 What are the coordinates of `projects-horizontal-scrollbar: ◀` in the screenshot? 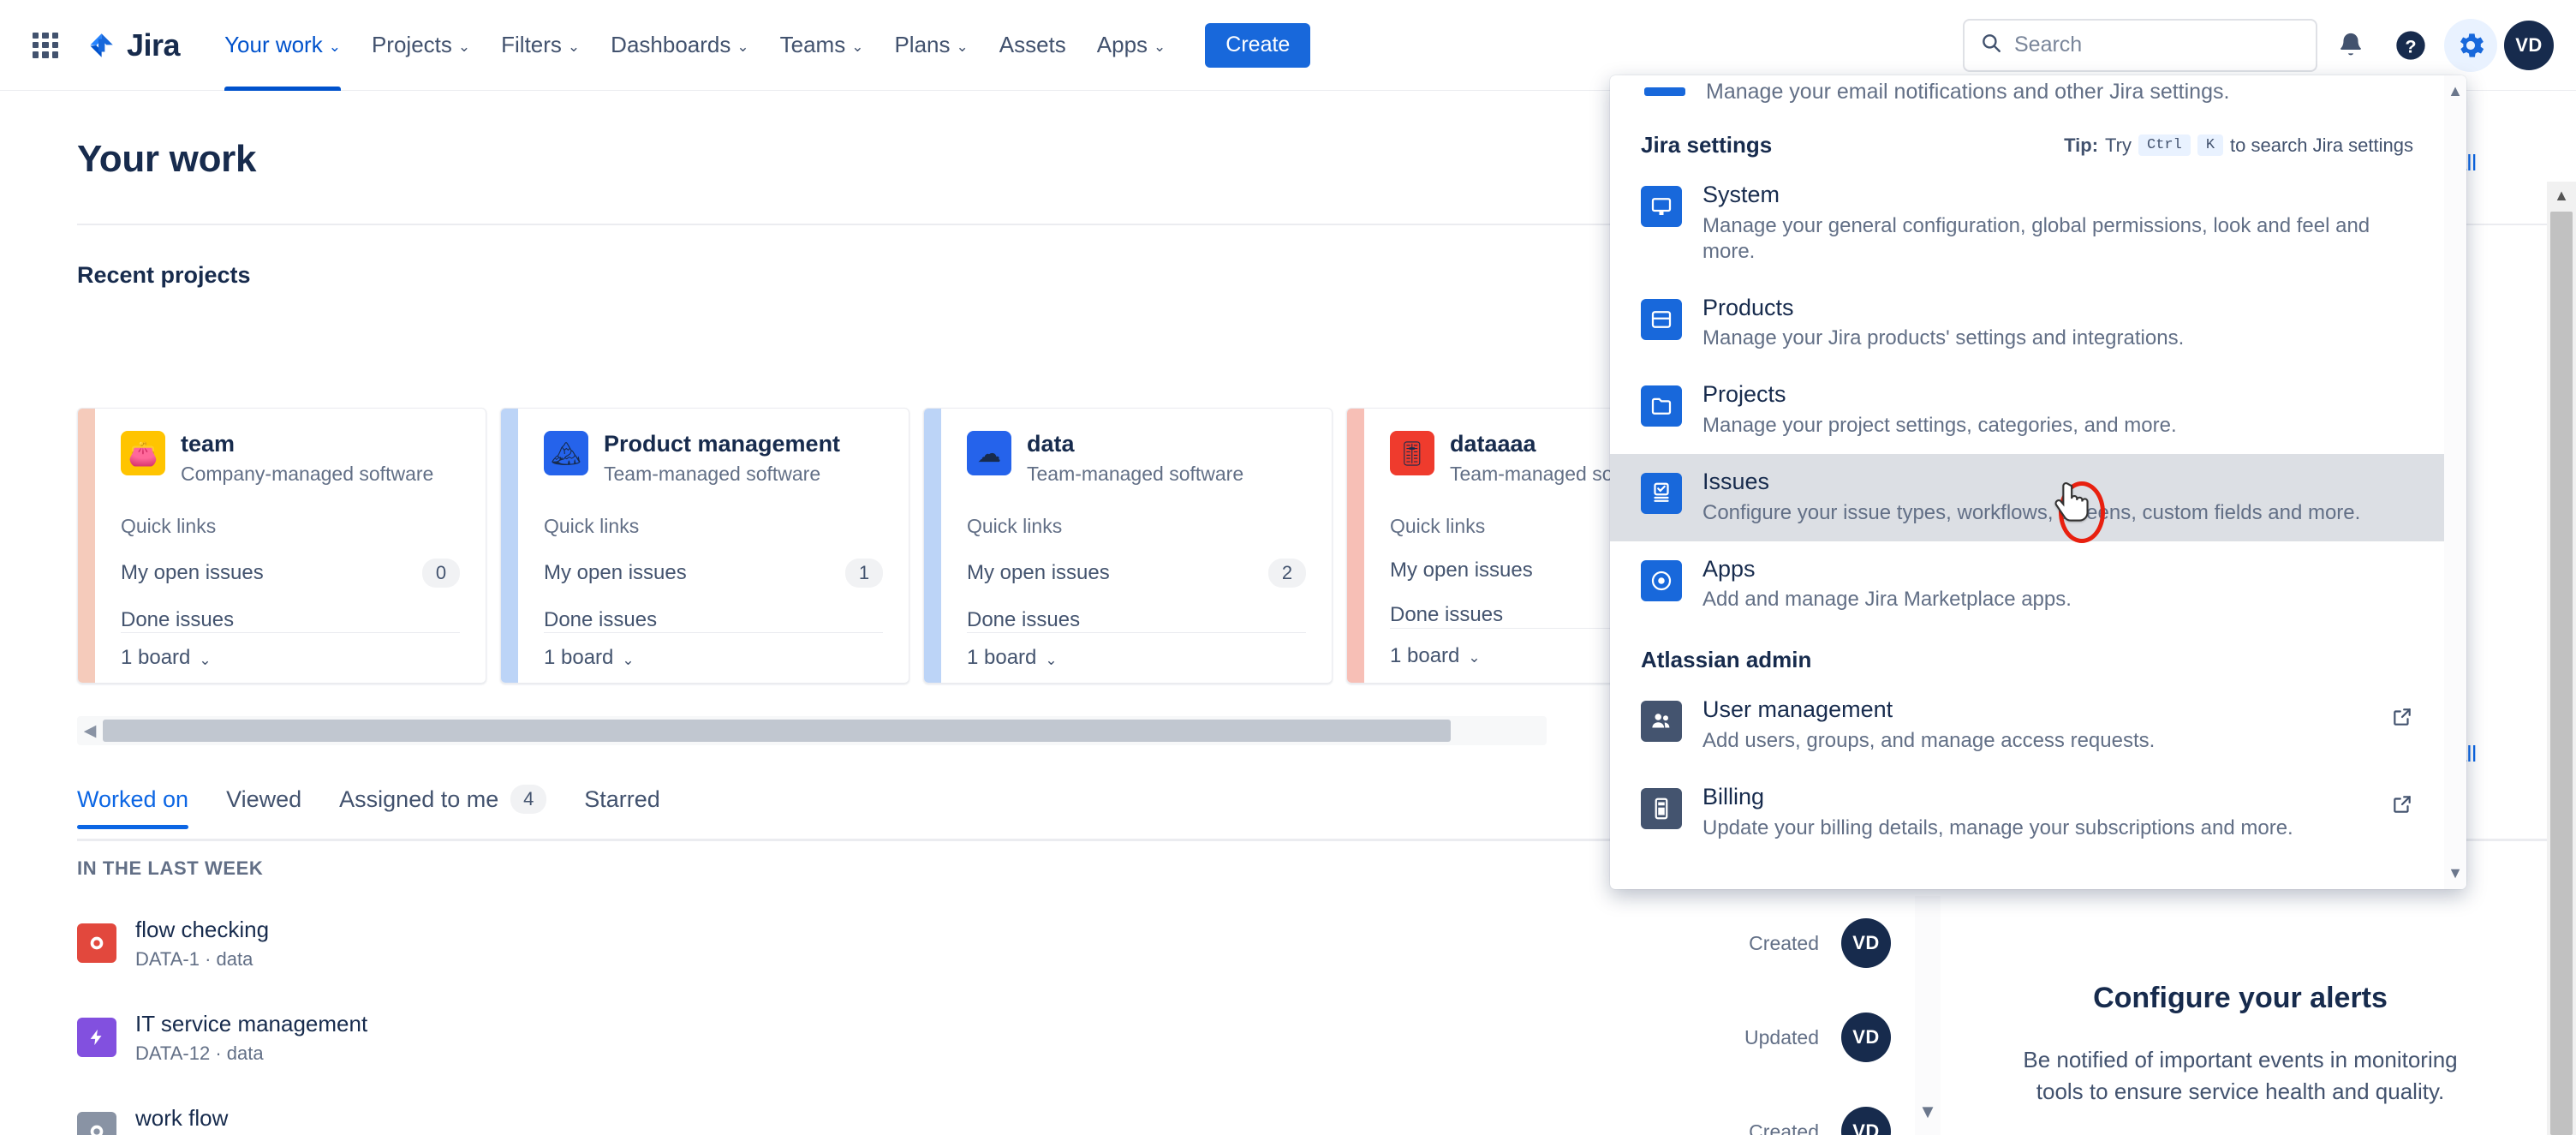 It's located at (812, 730).